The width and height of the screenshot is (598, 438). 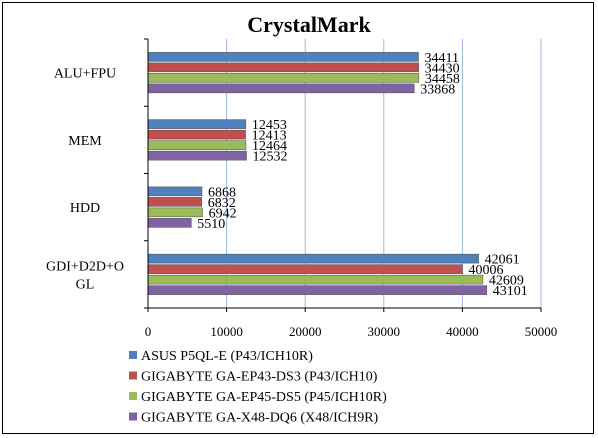 I want to click on data-label: 42609, so click(x=506, y=281).